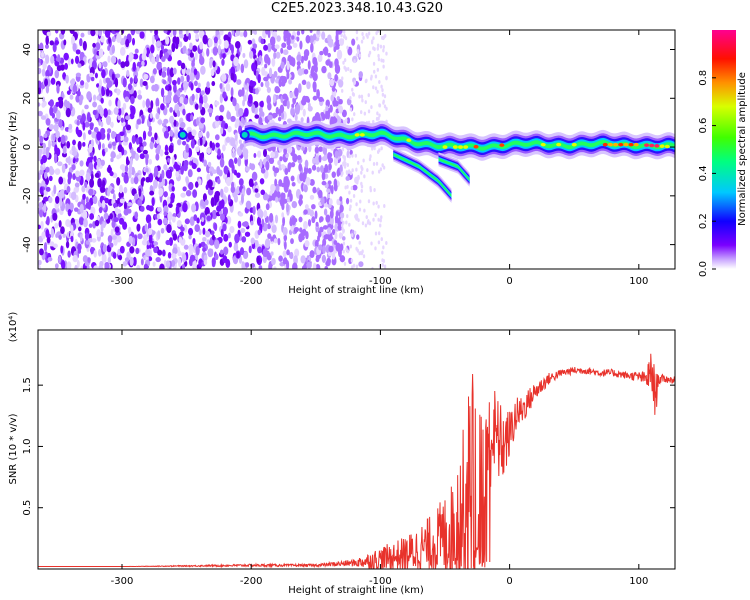  What do you see at coordinates (251, 281) in the screenshot?
I see `x-tick-label: -200` at bounding box center [251, 281].